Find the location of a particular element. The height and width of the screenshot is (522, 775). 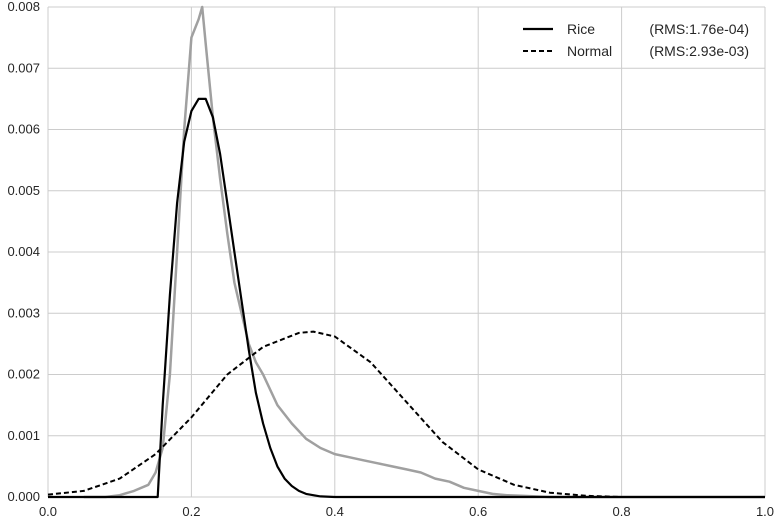

y-tick-label: 0.004 is located at coordinates (23, 251).